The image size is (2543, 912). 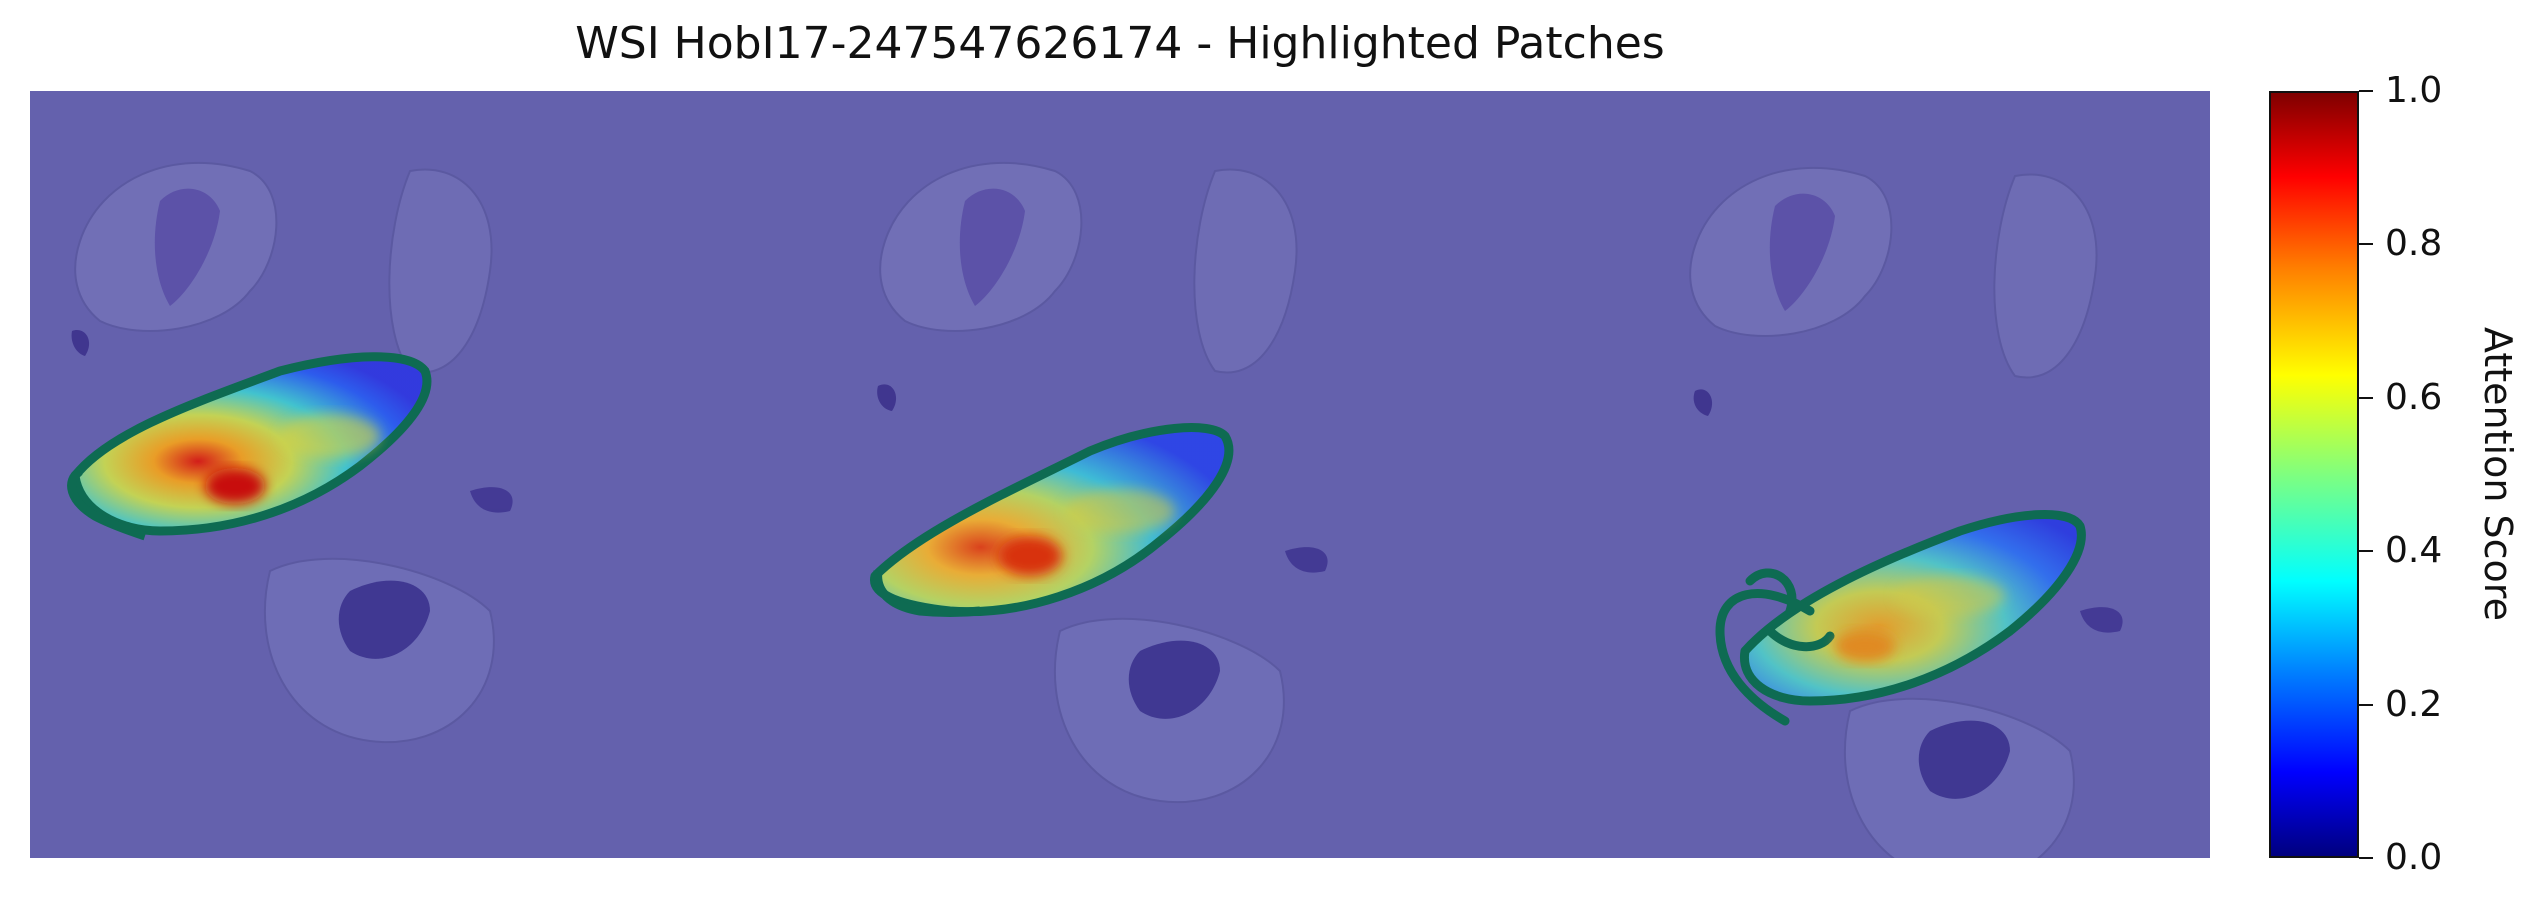 What do you see at coordinates (2498, 474) in the screenshot?
I see `colorbar-label: Attention Score` at bounding box center [2498, 474].